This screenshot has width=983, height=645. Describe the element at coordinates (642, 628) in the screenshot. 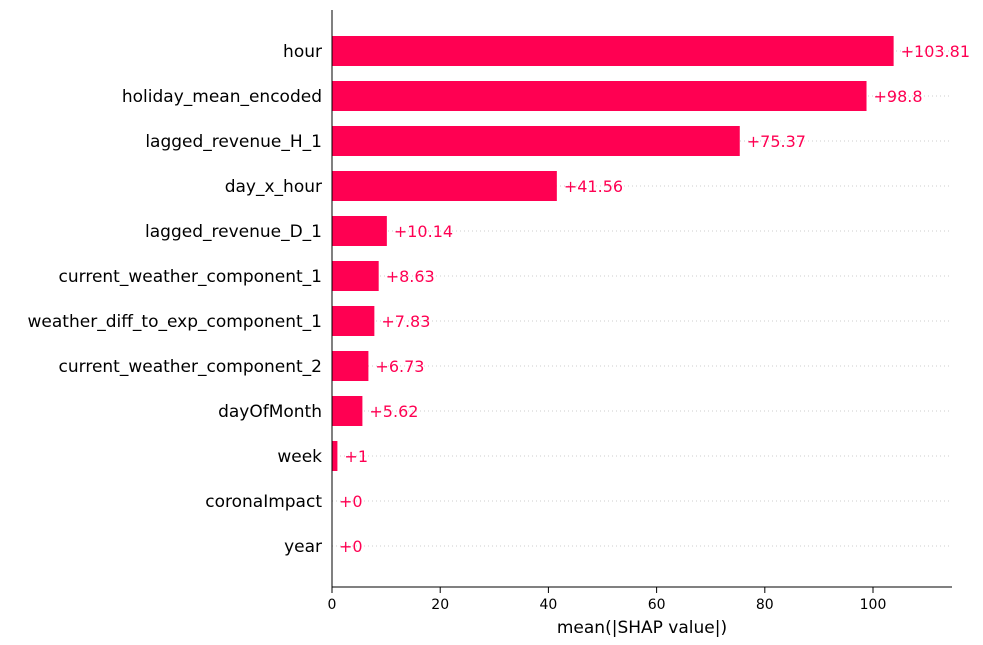

I see `x-axis-title: mean(|SHAP value|)` at that location.